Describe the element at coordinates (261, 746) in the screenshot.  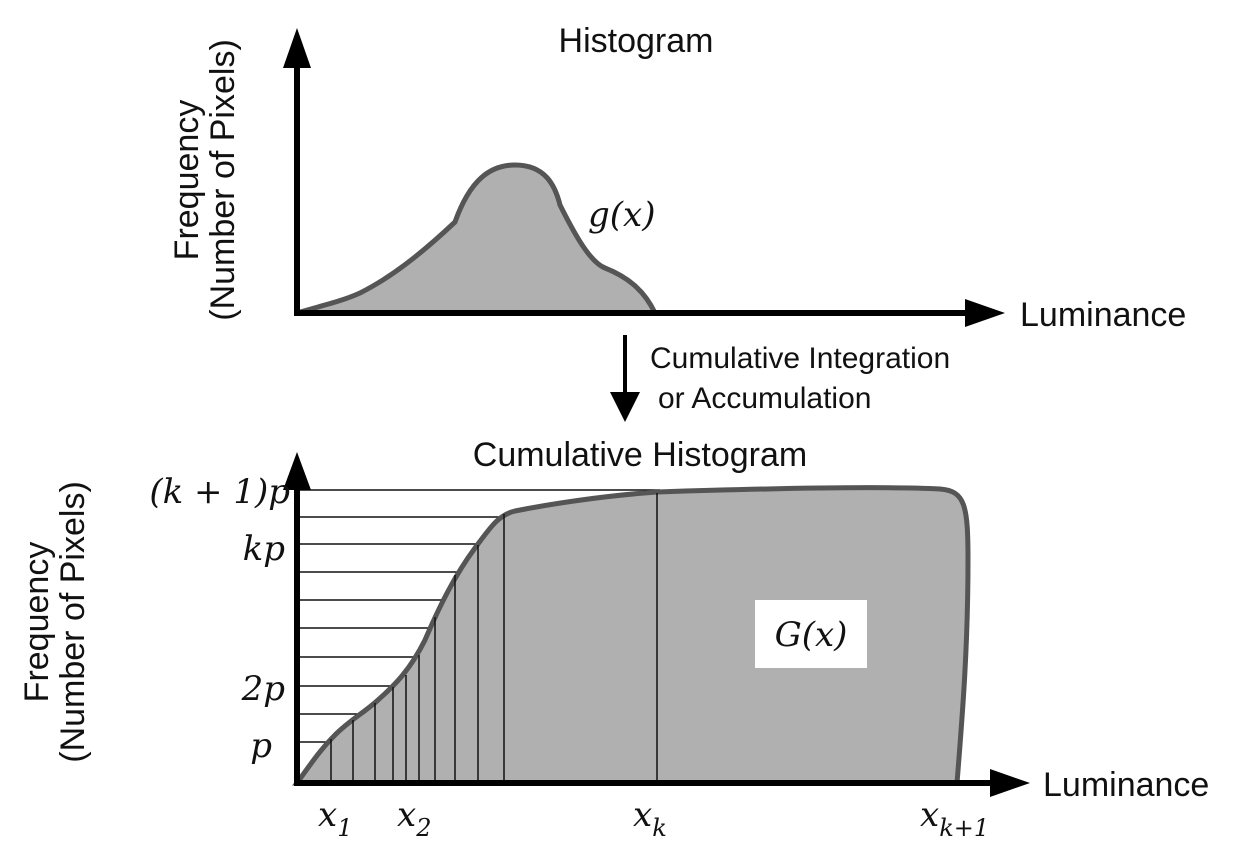
I see `y-level-label: p` at that location.